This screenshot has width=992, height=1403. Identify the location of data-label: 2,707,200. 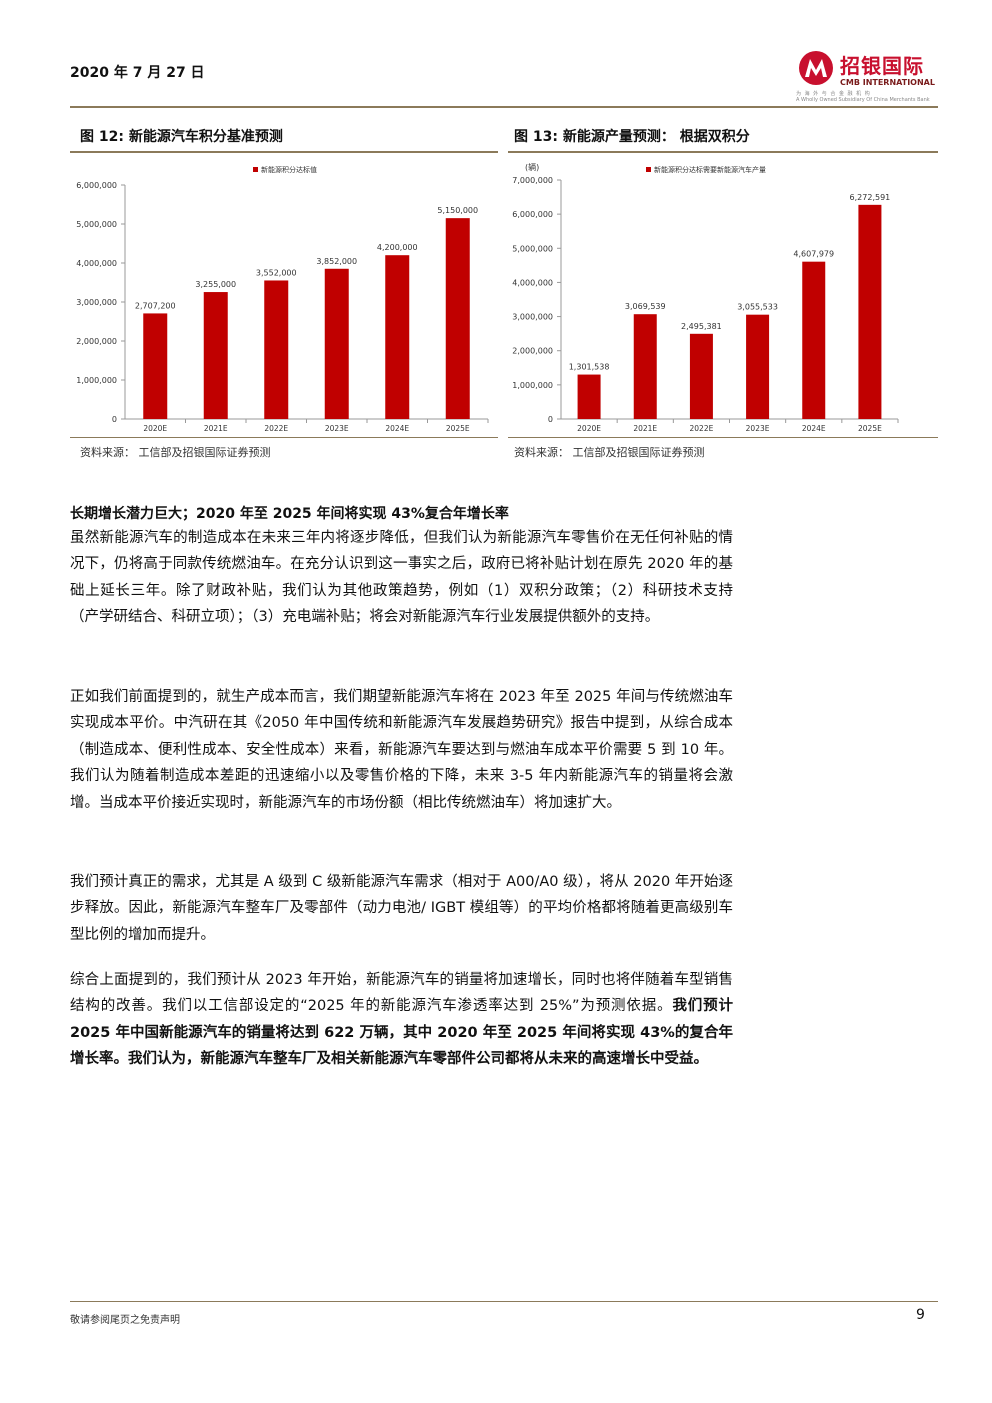
(155, 305).